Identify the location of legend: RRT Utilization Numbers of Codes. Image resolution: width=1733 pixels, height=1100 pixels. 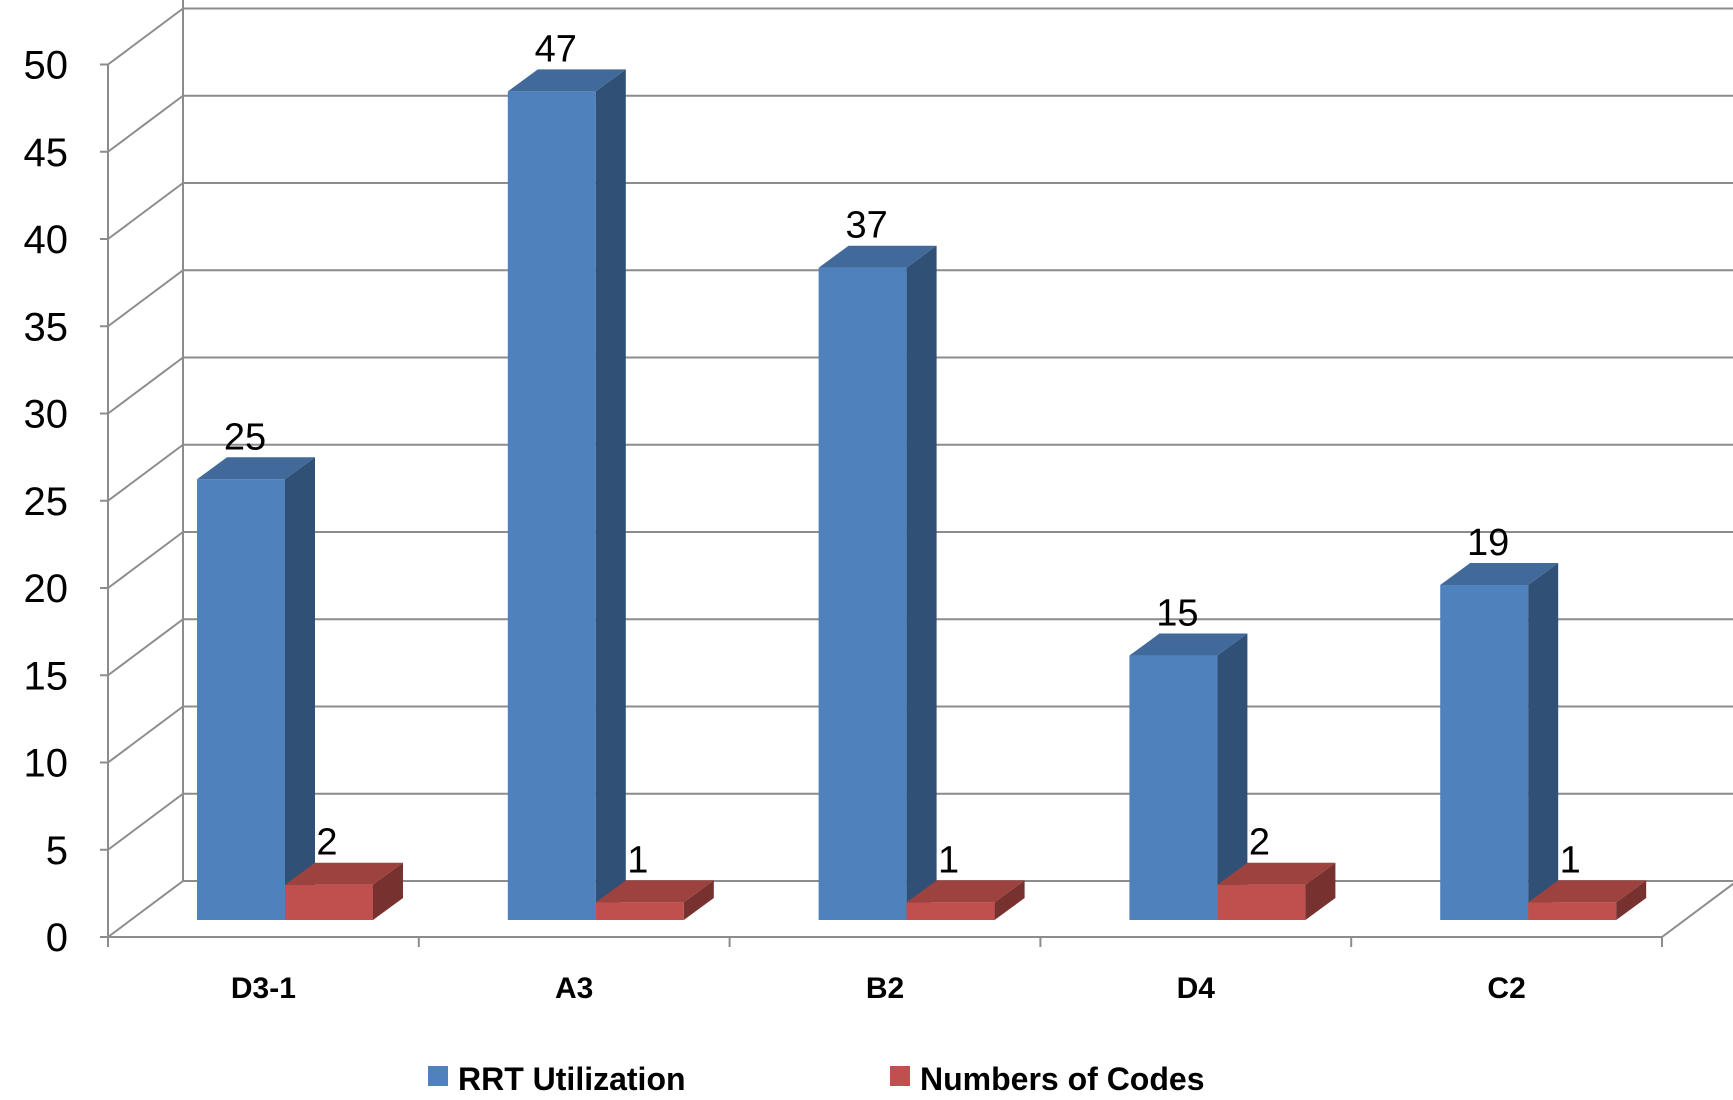
(816, 1079).